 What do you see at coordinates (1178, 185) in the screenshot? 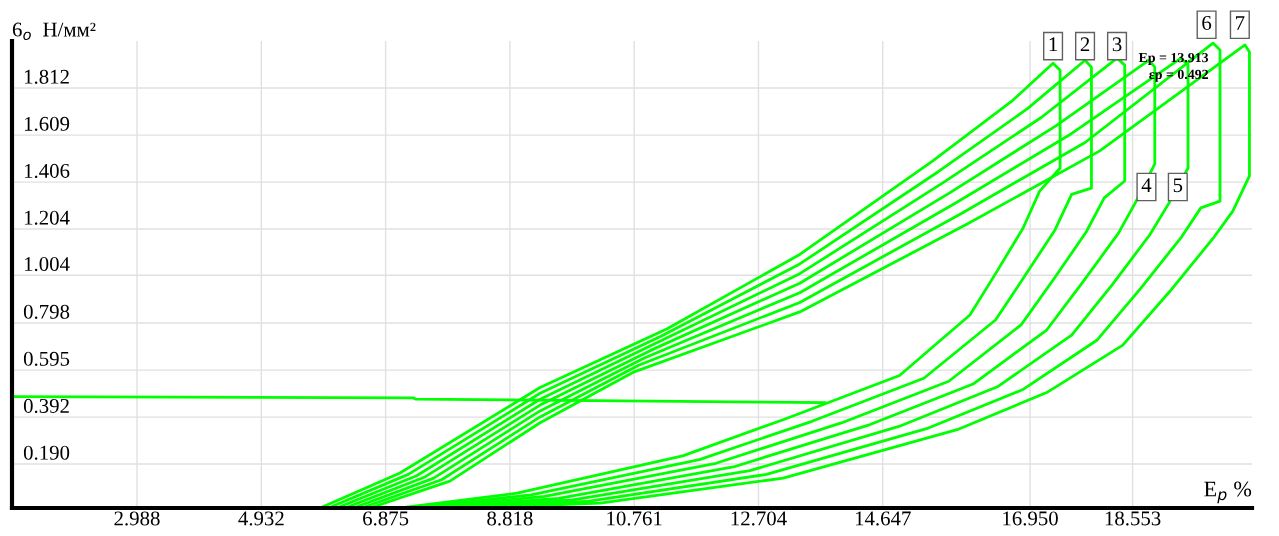
I see `annotation: 5` at bounding box center [1178, 185].